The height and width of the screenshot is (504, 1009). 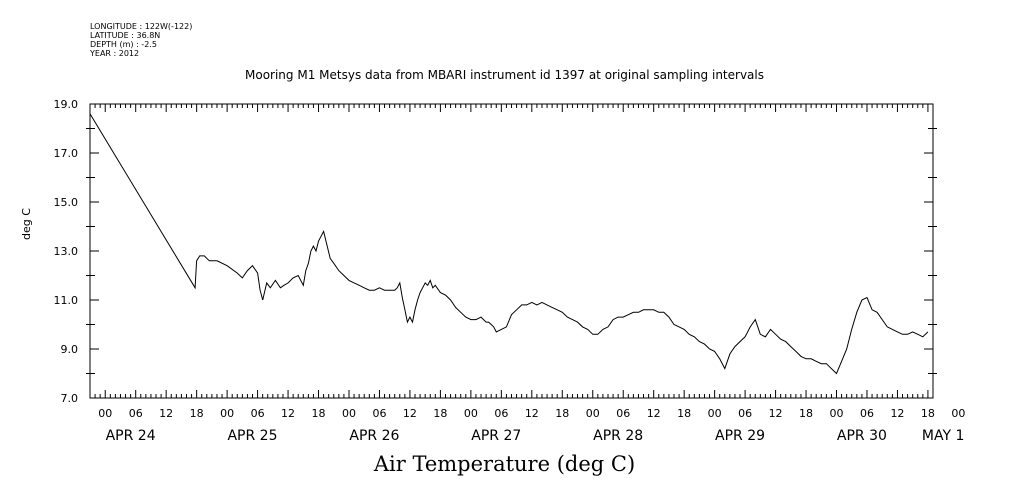 I want to click on y-tick-label: 15.0, so click(x=66, y=202).